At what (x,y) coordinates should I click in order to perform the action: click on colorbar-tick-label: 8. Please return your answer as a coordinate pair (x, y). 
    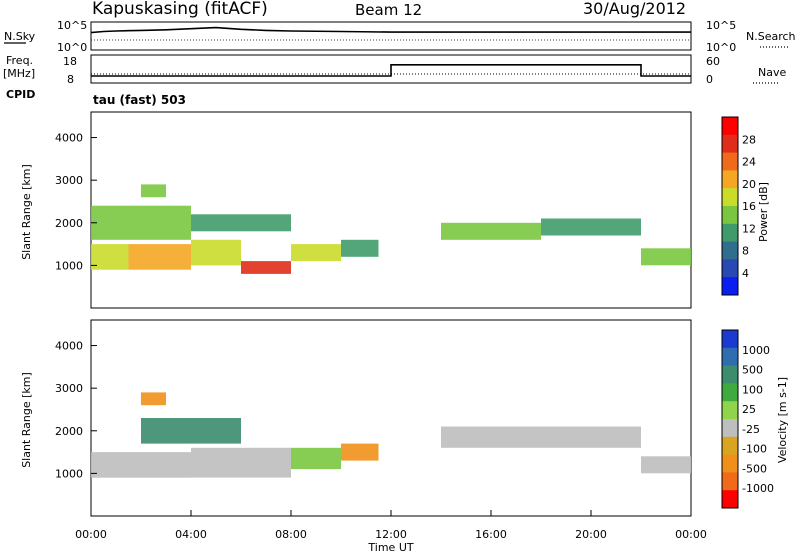
    Looking at the image, I should click on (745, 251).